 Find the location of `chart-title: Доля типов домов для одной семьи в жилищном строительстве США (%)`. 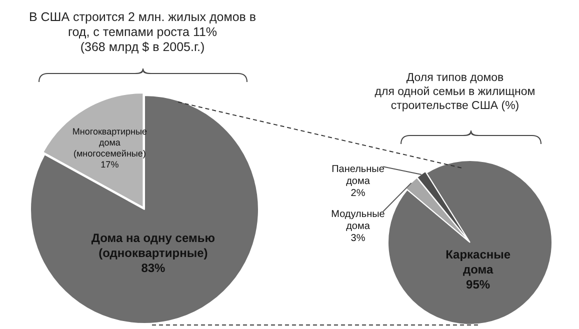

chart-title: Доля типов домов для одной семьи в жилищном строительстве США (%) is located at coordinates (455, 93).